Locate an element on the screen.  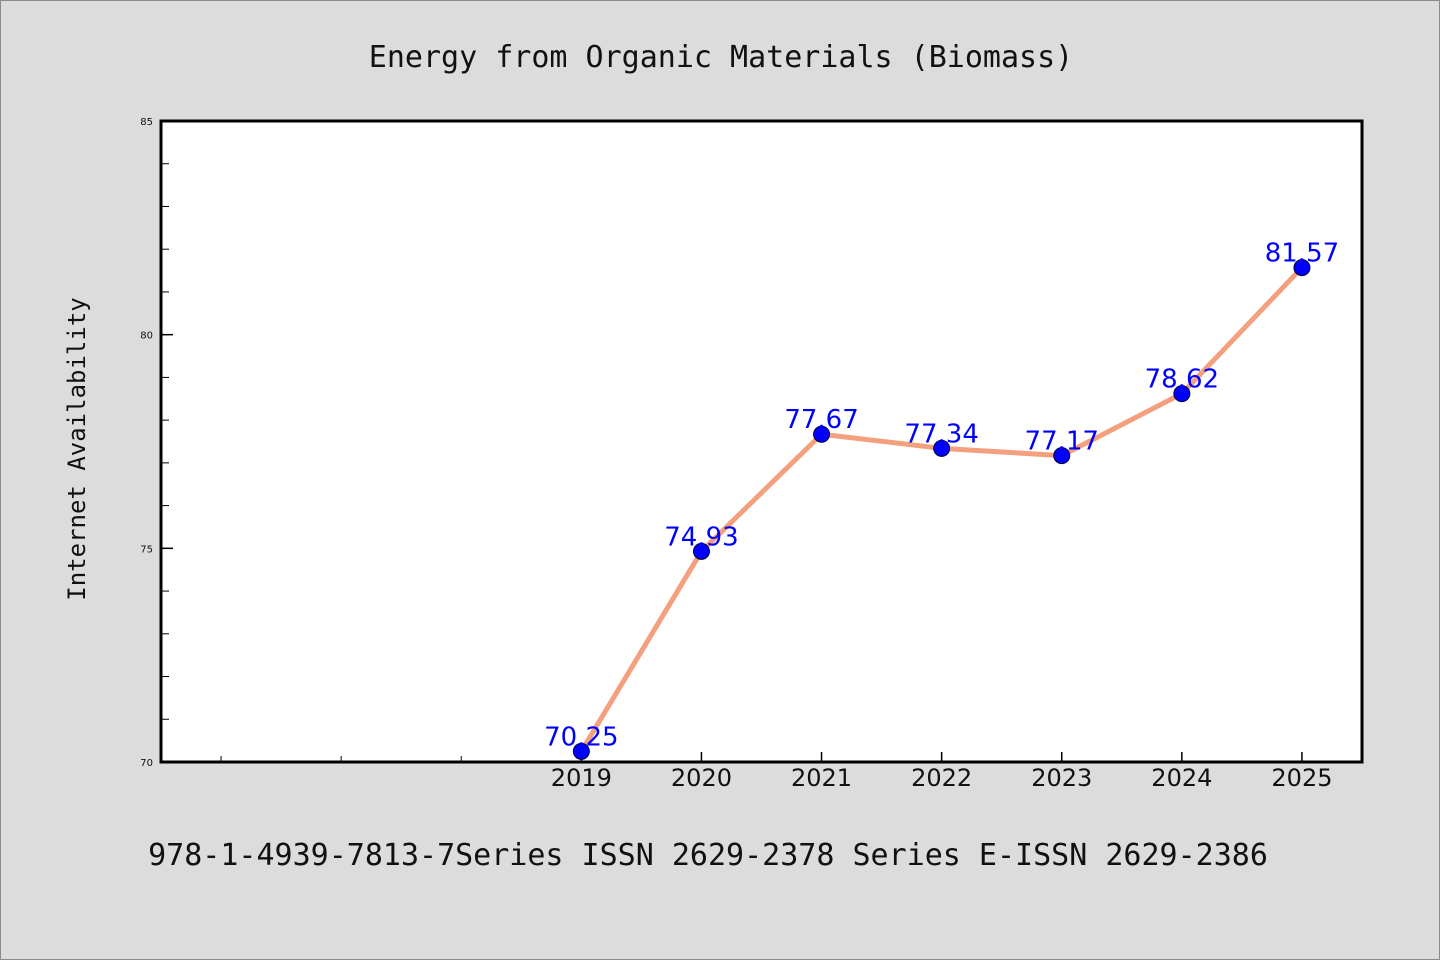
data-label: 70.25 is located at coordinates (581, 737).